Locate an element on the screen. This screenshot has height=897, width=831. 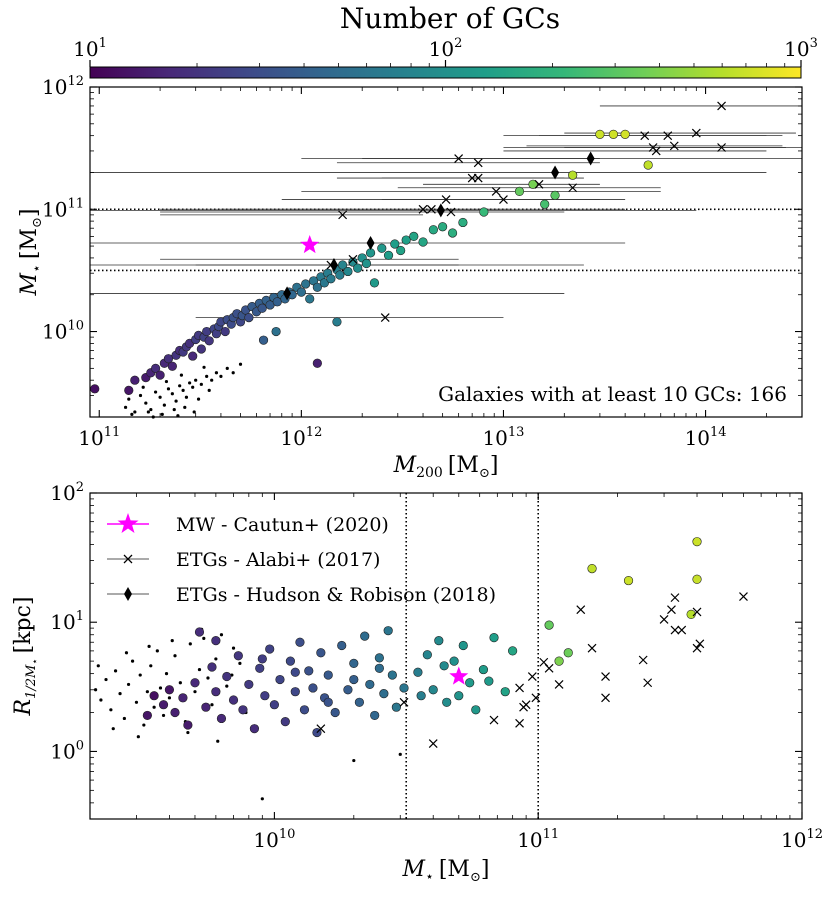
legend-label-mw: MW - Cautun+ (2020) is located at coordinates (282, 525).